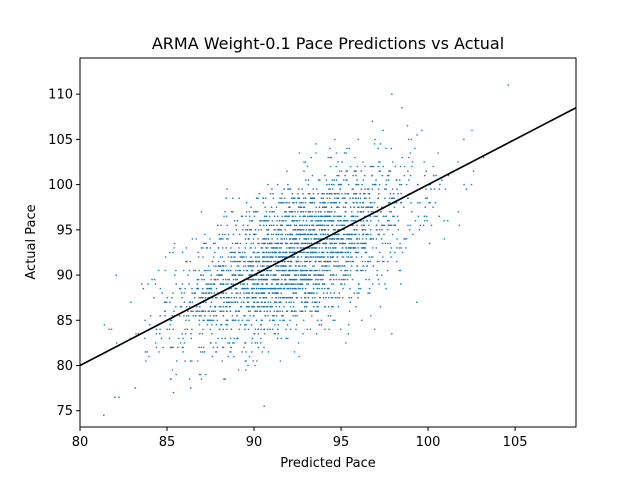 Image resolution: width=640 pixels, height=480 pixels. What do you see at coordinates (167, 442) in the screenshot?
I see `x-tick-label: 85` at bounding box center [167, 442].